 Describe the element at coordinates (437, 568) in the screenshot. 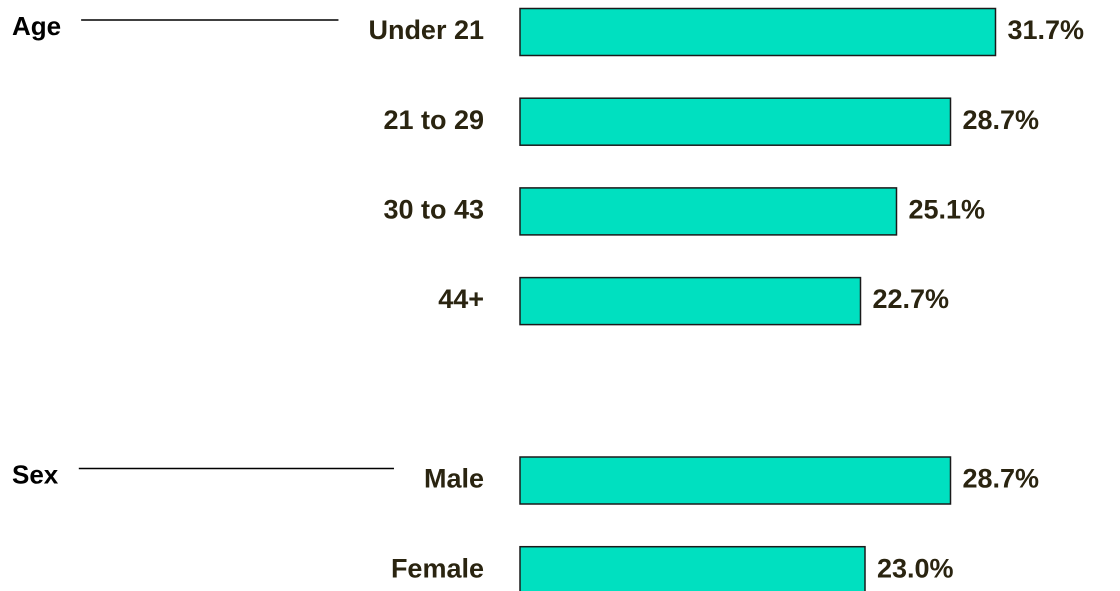

I see `category-label: Female` at that location.